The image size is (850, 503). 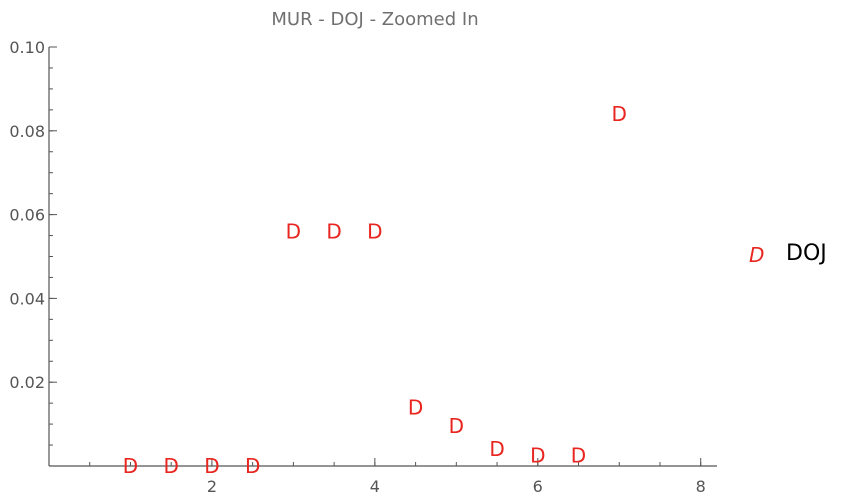 I want to click on y-tick-label: 0.08, so click(x=27, y=131).